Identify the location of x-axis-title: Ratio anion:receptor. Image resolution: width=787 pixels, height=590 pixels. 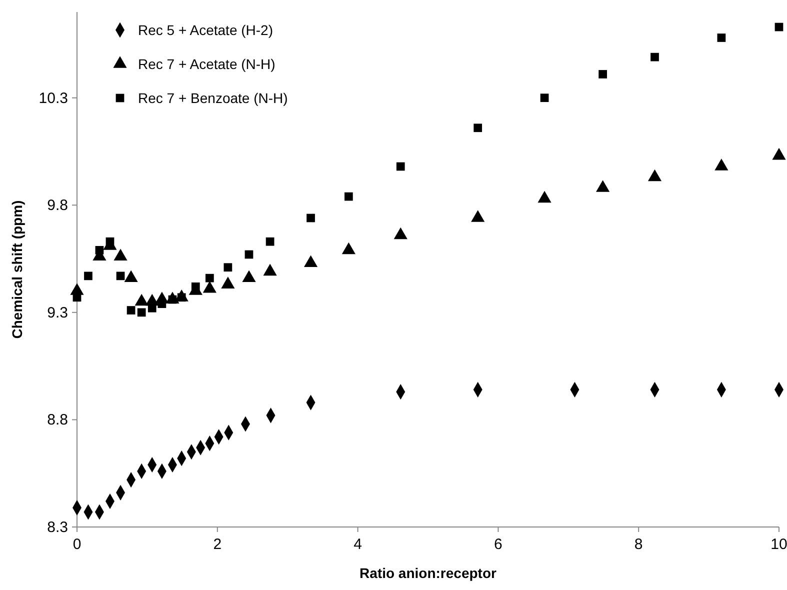
(428, 573).